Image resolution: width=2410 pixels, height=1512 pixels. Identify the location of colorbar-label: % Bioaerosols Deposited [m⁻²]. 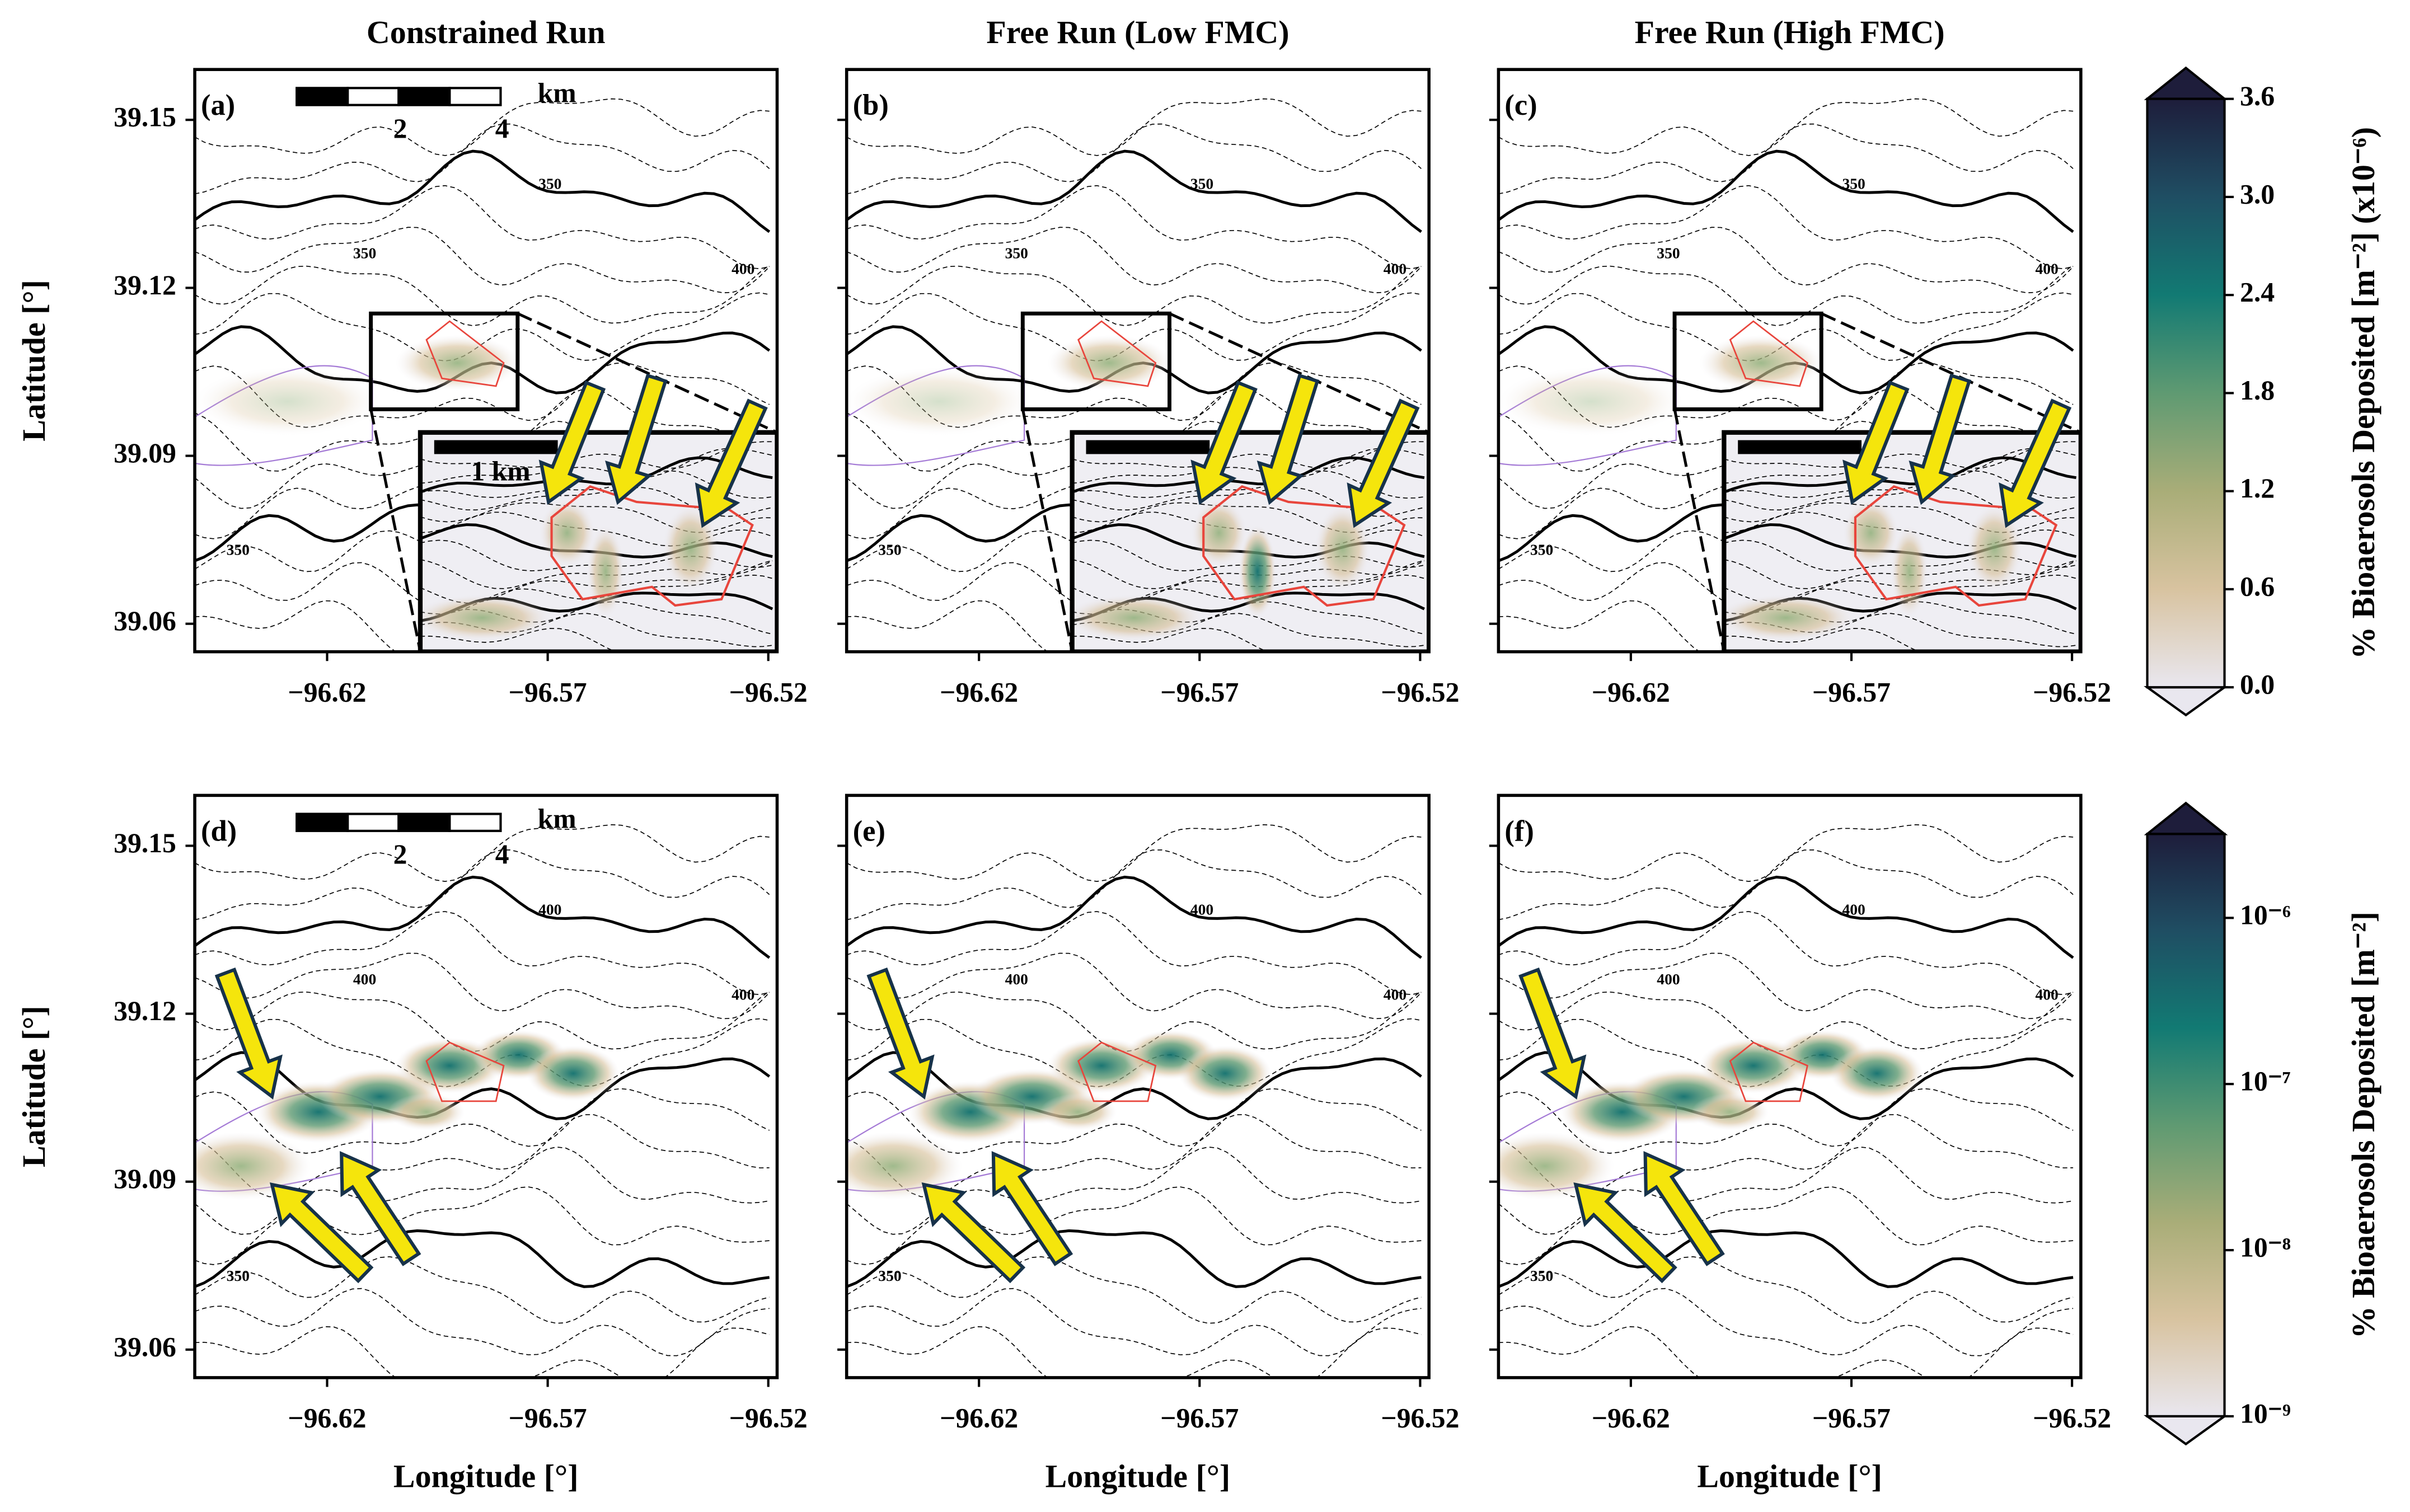
(2363, 1125).